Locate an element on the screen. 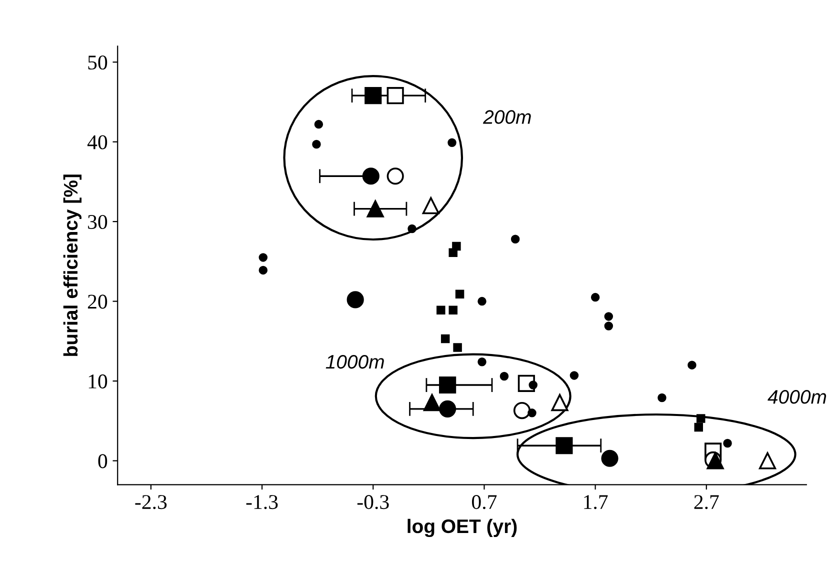 The image size is (840, 577). x-tick-label: -2.3 is located at coordinates (151, 502).